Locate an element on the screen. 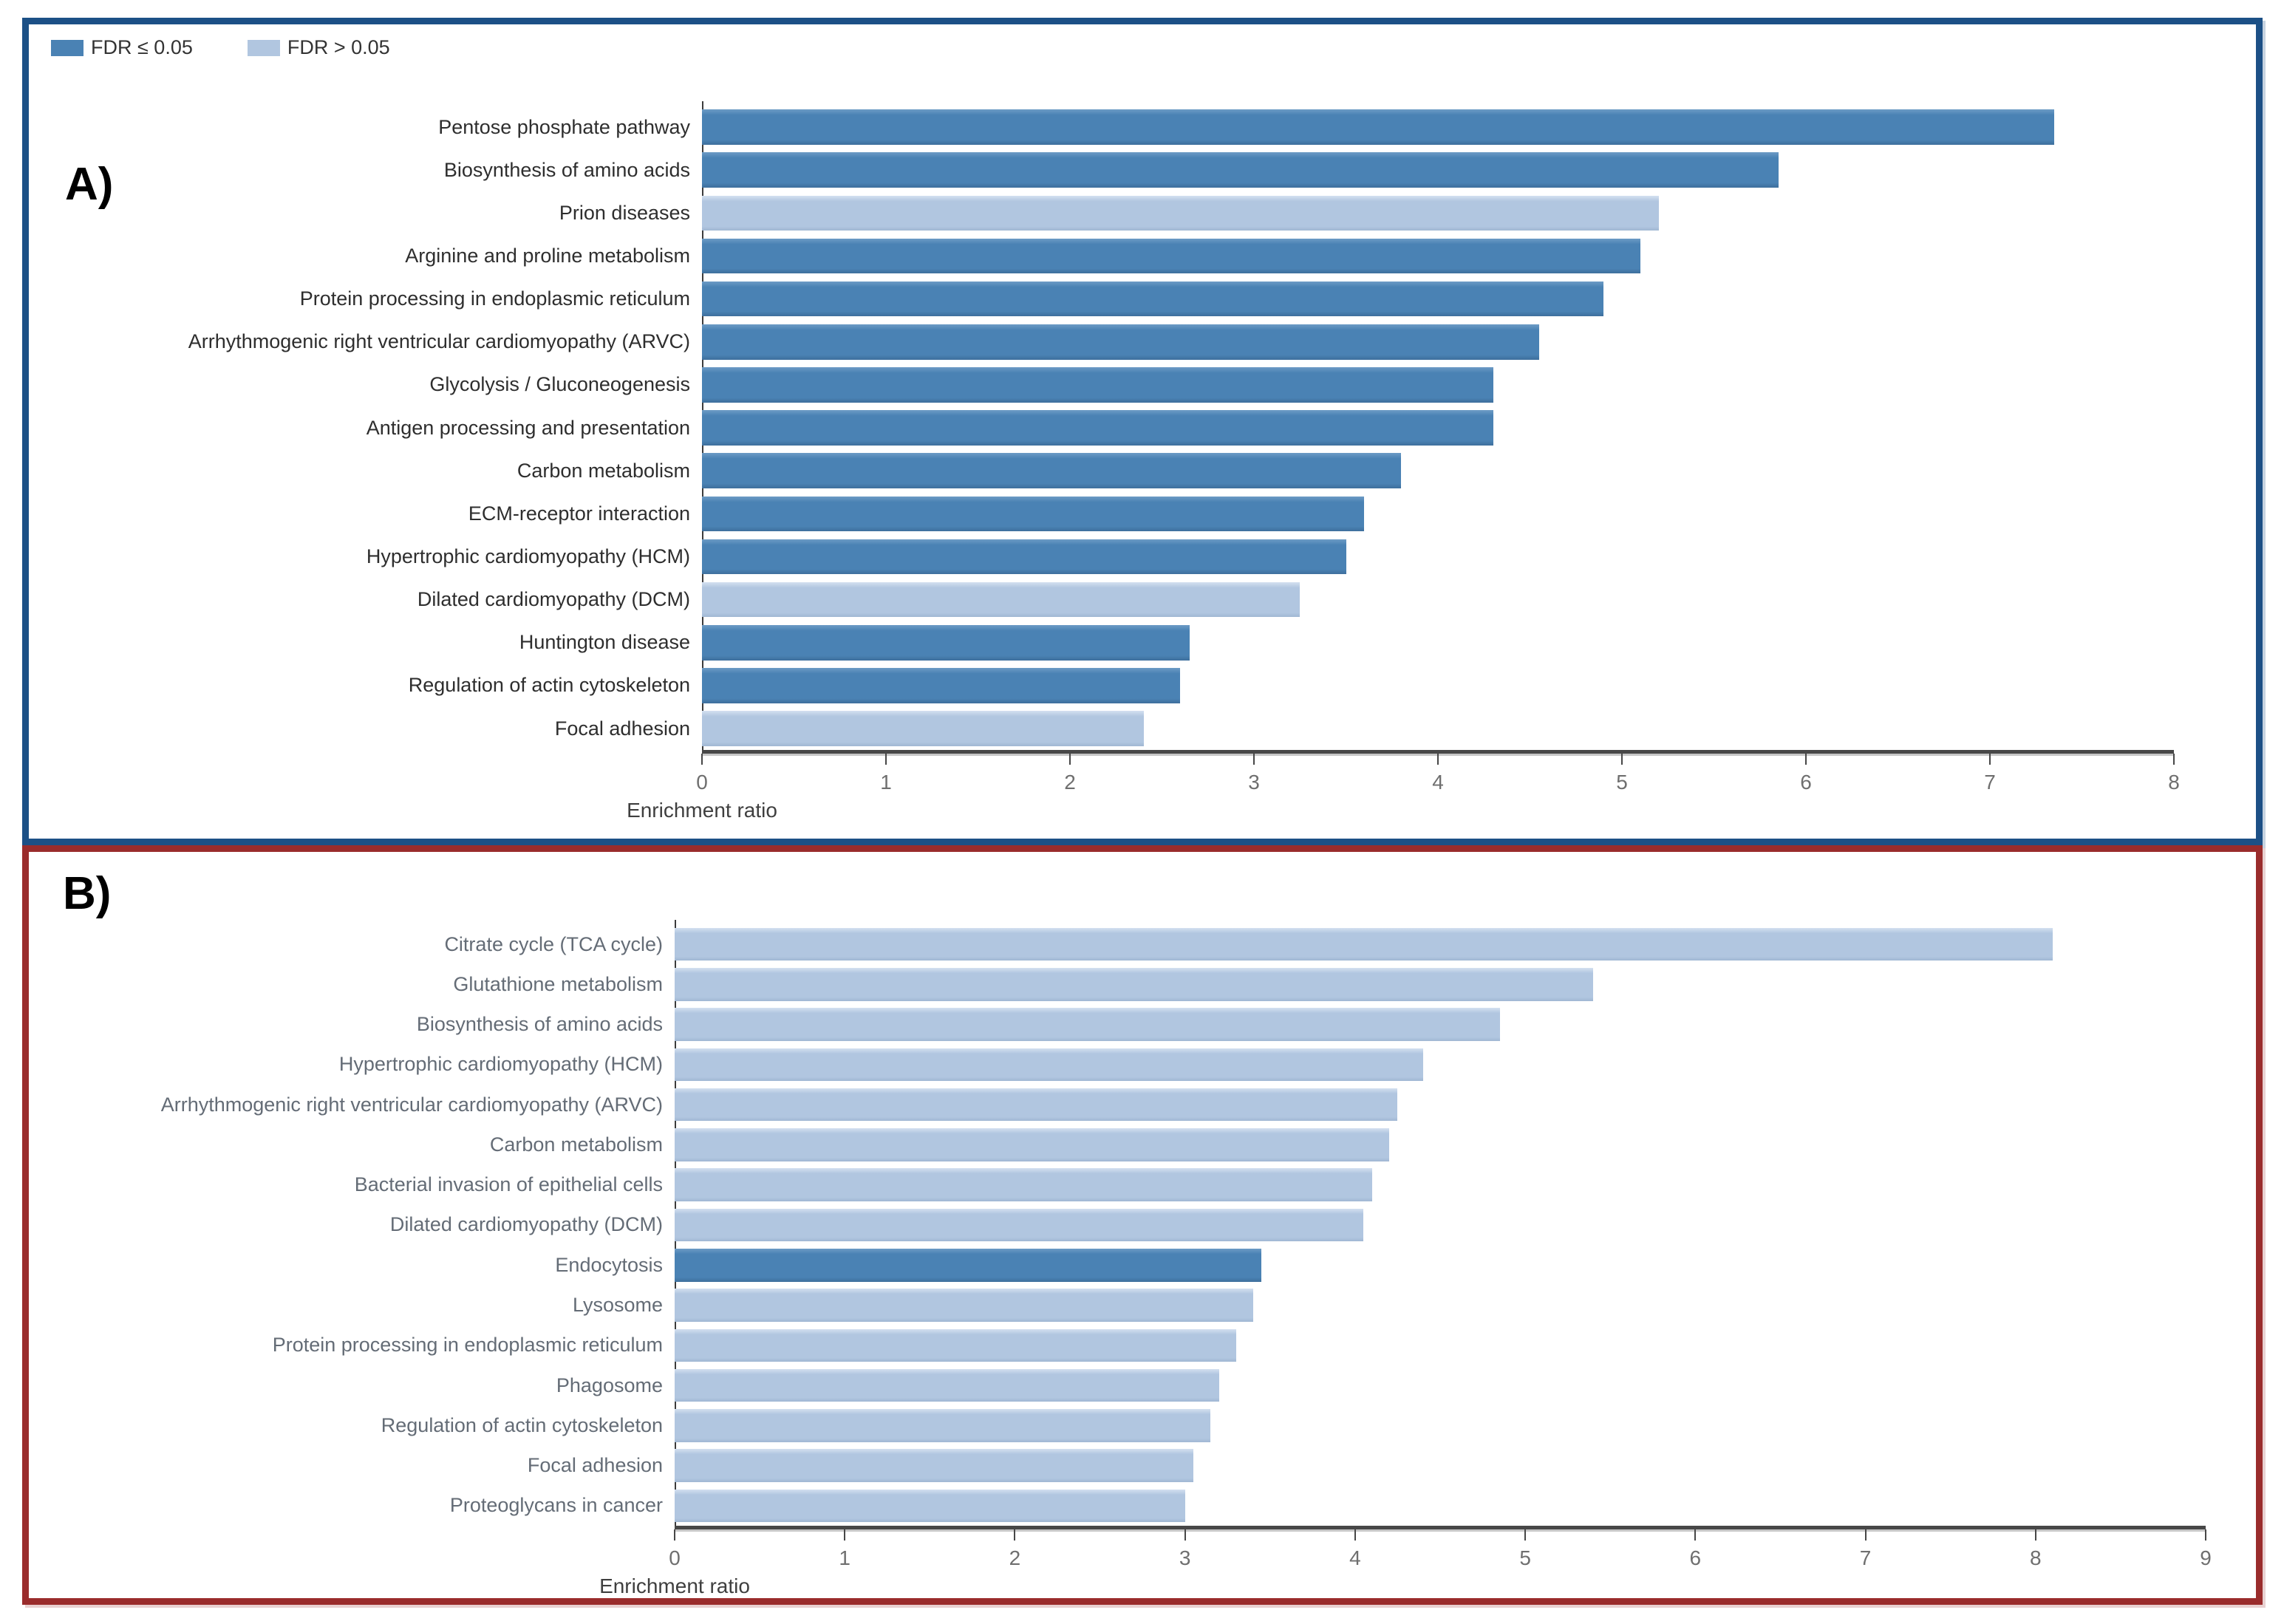 The width and height of the screenshot is (2284, 1624). bar-row: Dilated cardiomyopathy (DCM) is located at coordinates (1101, 600).